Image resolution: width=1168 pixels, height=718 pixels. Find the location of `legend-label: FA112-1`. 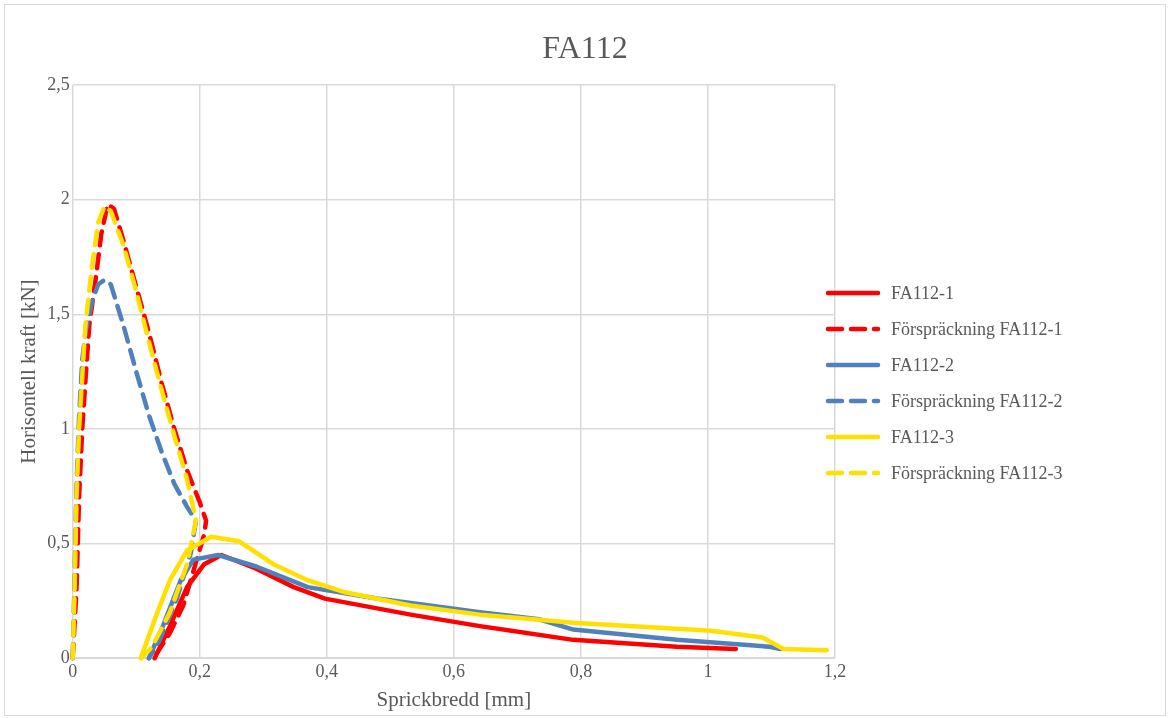

legend-label: FA112-1 is located at coordinates (922, 293).